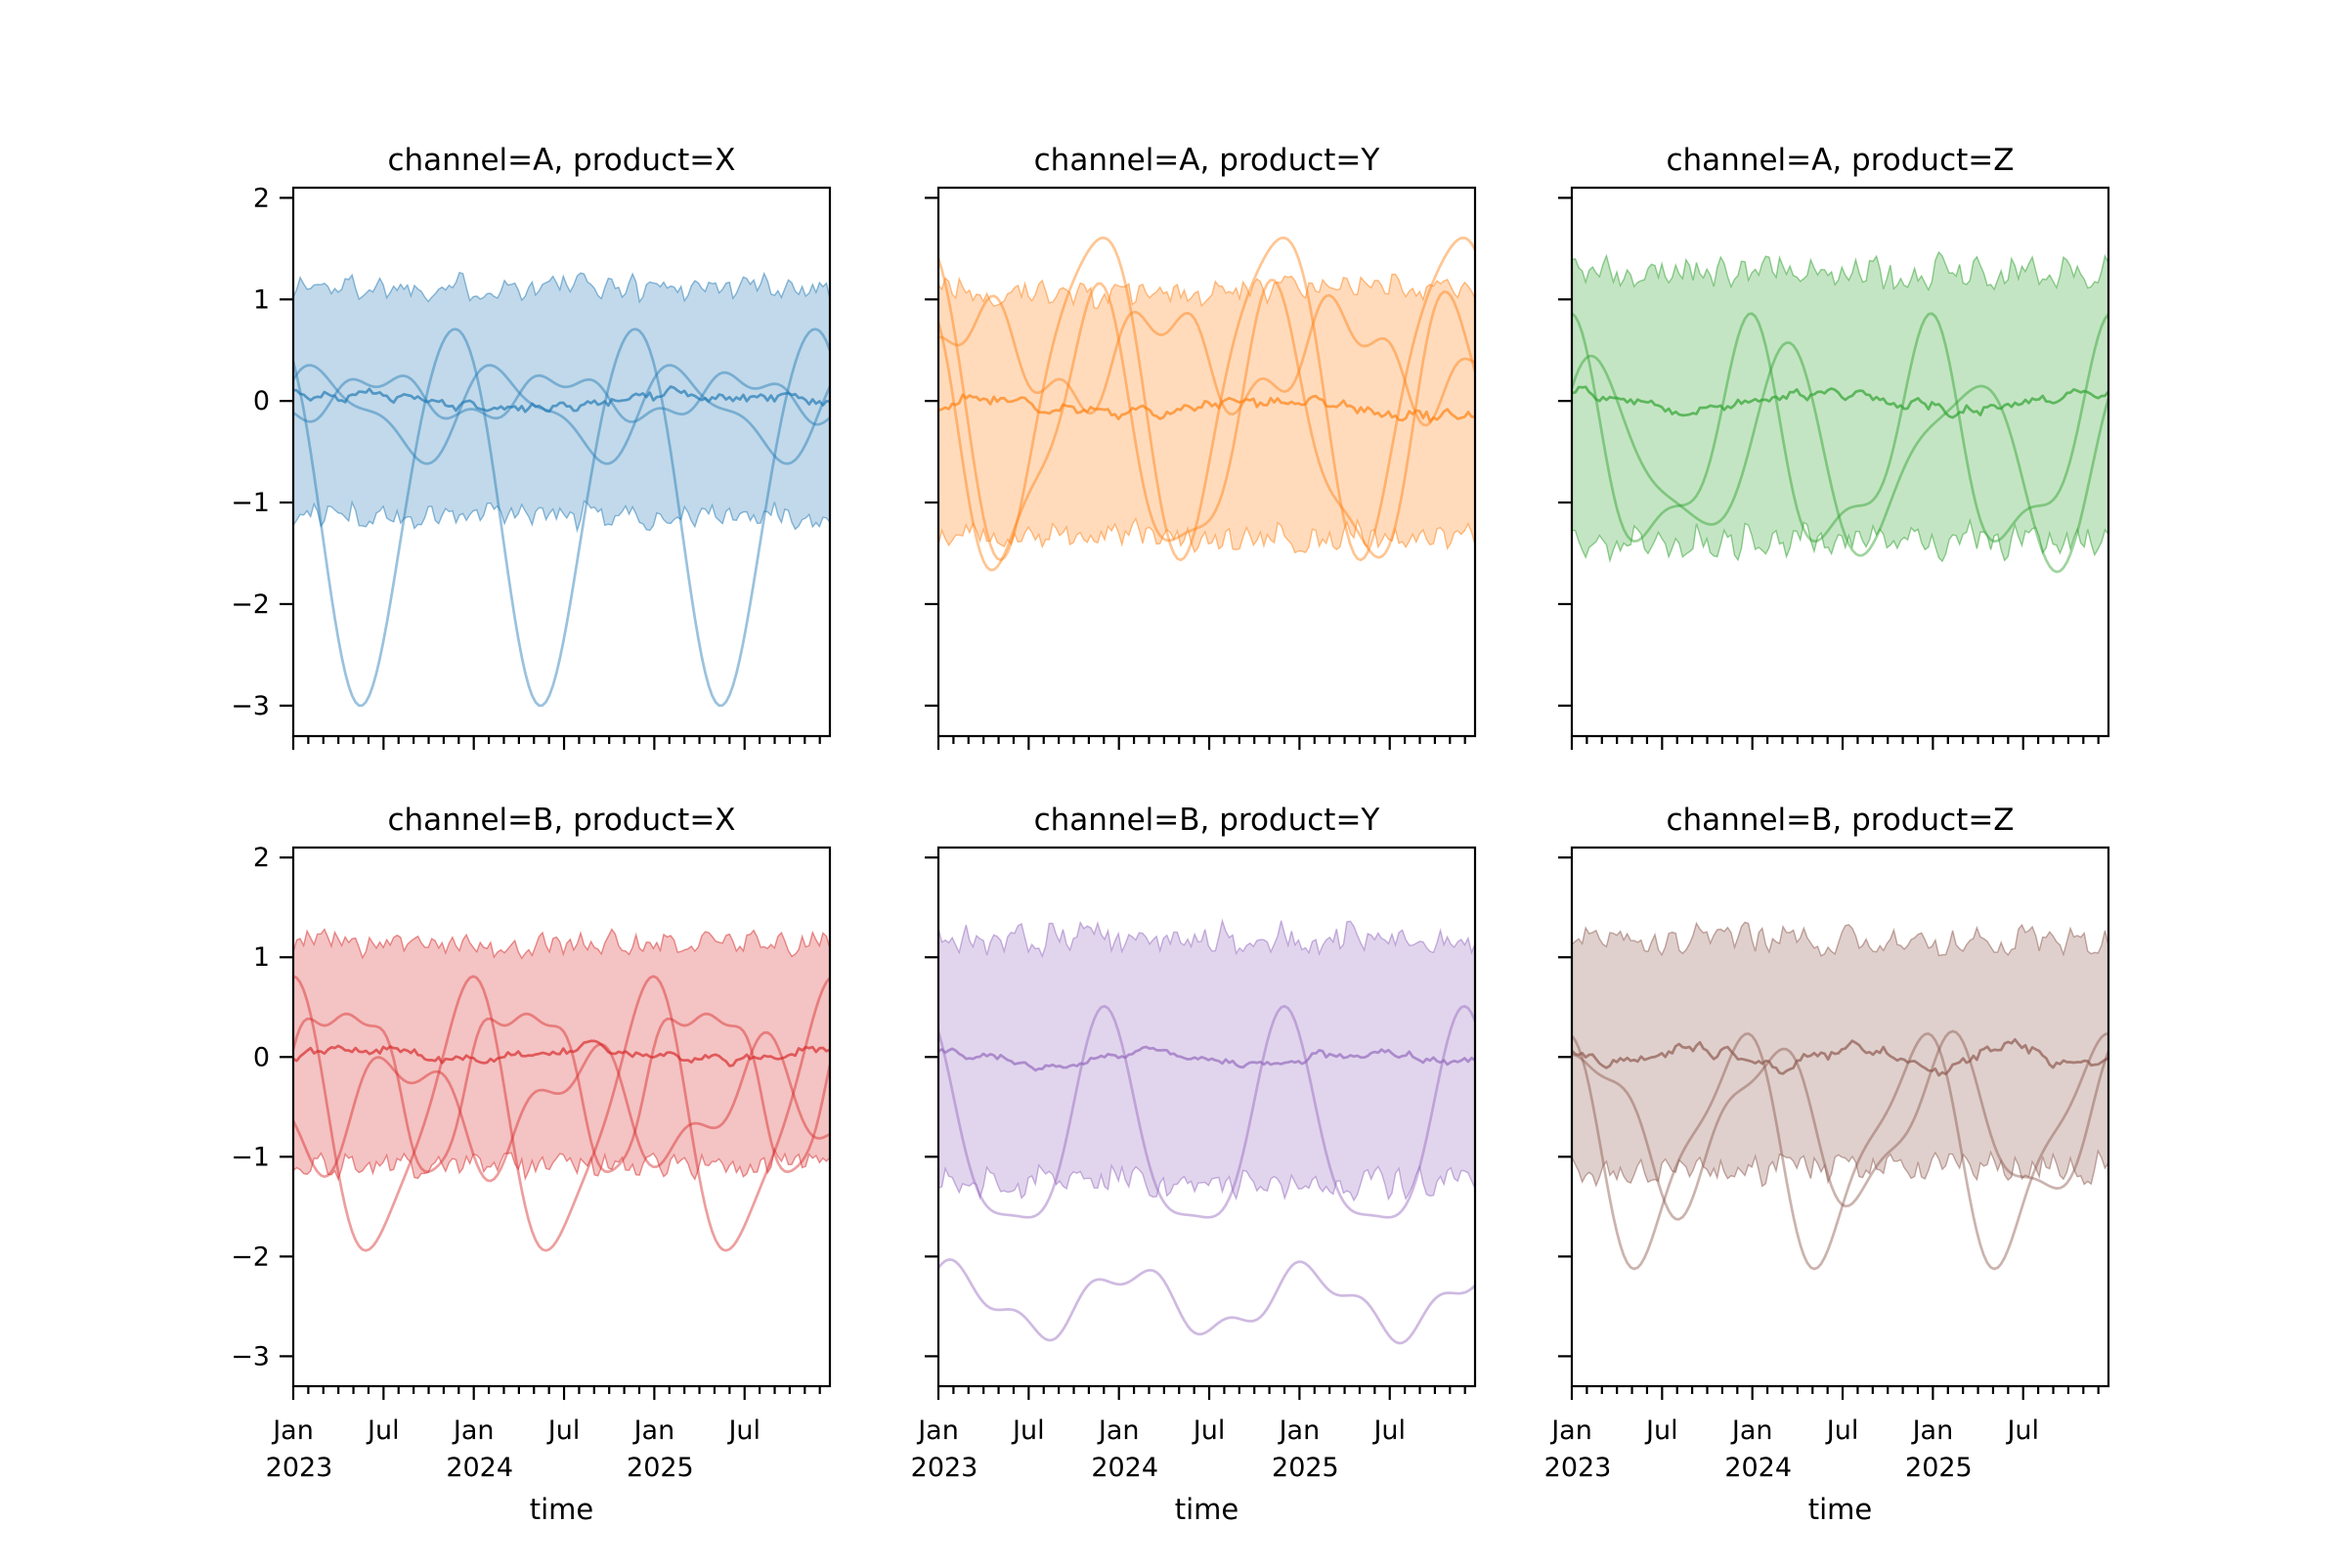  I want to click on facet-title: channel=B, product=X, so click(561, 820).